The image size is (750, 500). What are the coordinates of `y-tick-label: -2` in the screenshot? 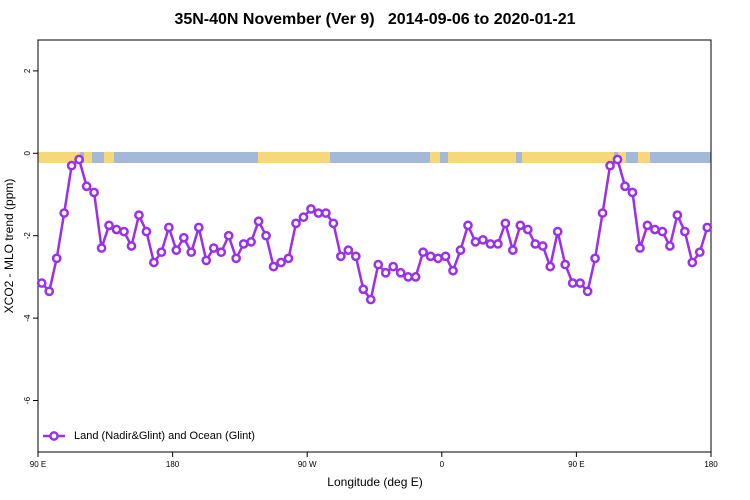 It's located at (27, 236).